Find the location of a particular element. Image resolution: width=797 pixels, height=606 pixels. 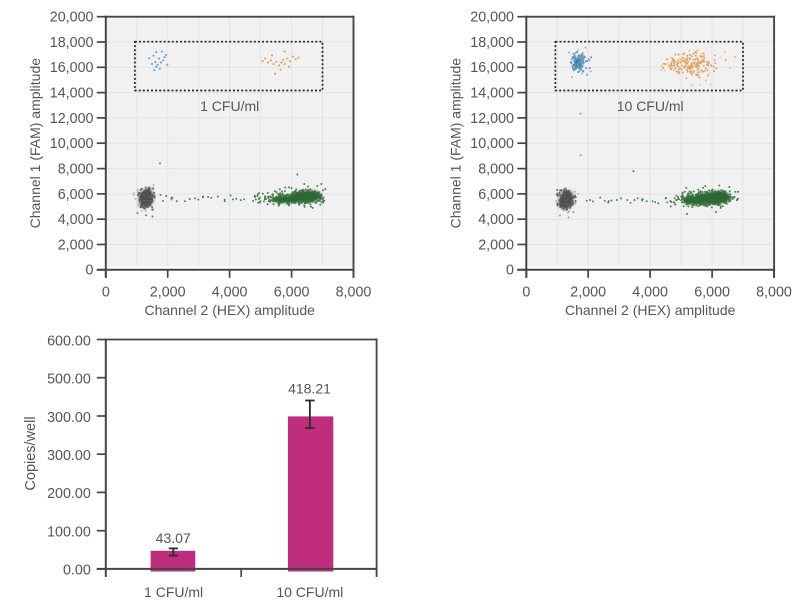

svg-text: 0.00 is located at coordinates (77, 571).